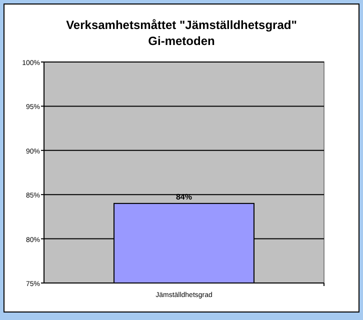  What do you see at coordinates (181, 41) in the screenshot?
I see `chart-subtitle: Gi-metoden` at bounding box center [181, 41].